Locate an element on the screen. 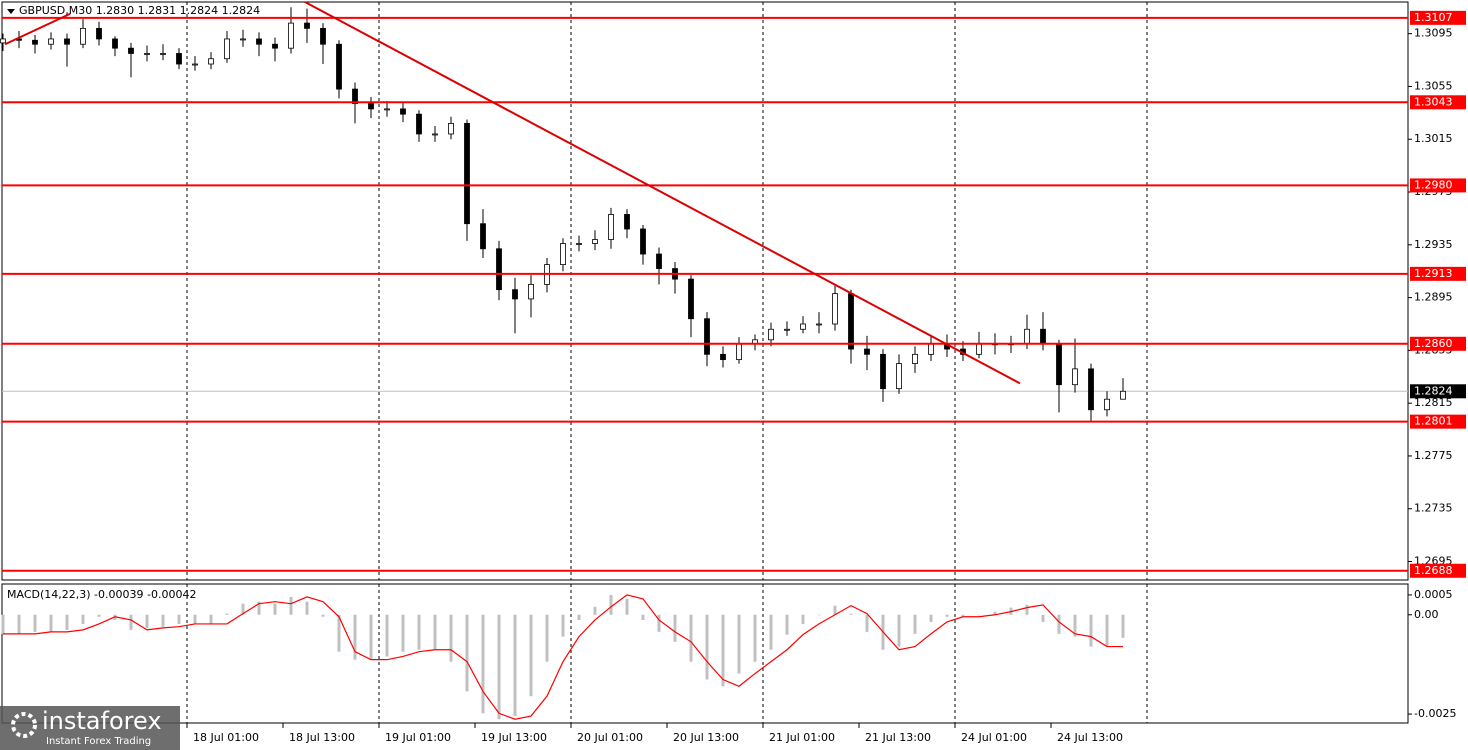 The width and height of the screenshot is (1468, 750). x-tick-label: 24 Jul 13:00 is located at coordinates (1090, 737).